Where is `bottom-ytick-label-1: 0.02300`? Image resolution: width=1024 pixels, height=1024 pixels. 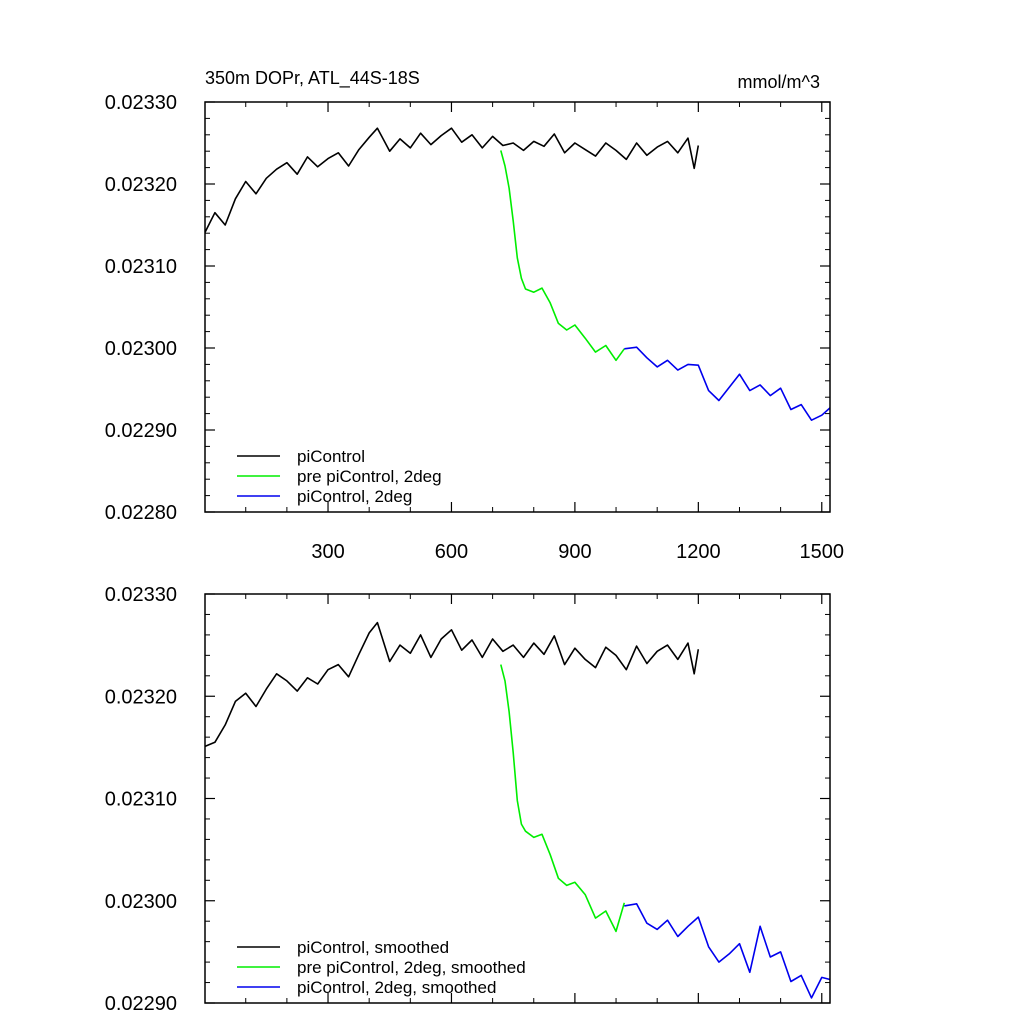
bottom-ytick-label-1: 0.02300 is located at coordinates (141, 902).